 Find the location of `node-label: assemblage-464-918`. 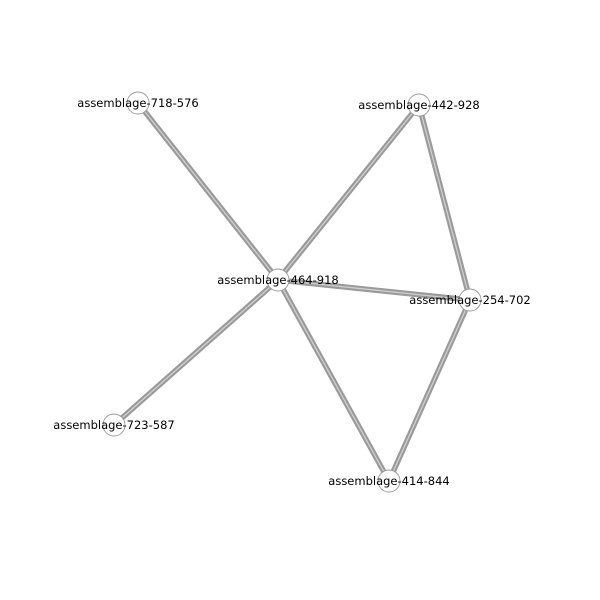

node-label: assemblage-464-918 is located at coordinates (277, 280).